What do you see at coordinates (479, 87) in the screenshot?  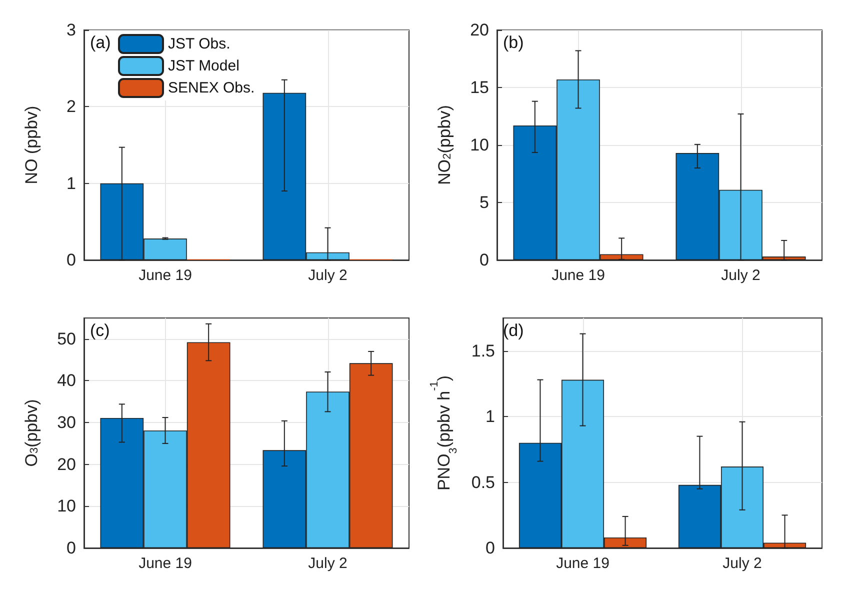 I see `y-tick-label: 15` at bounding box center [479, 87].